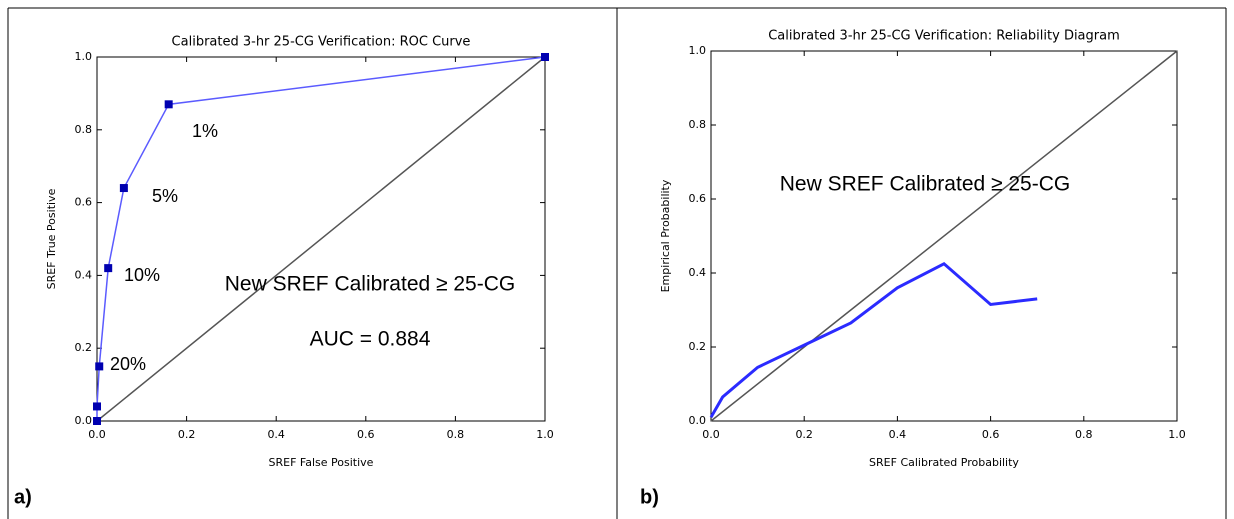  Describe the element at coordinates (944, 462) in the screenshot. I see `x-axis-label: SREF Calibrated Probability` at that location.